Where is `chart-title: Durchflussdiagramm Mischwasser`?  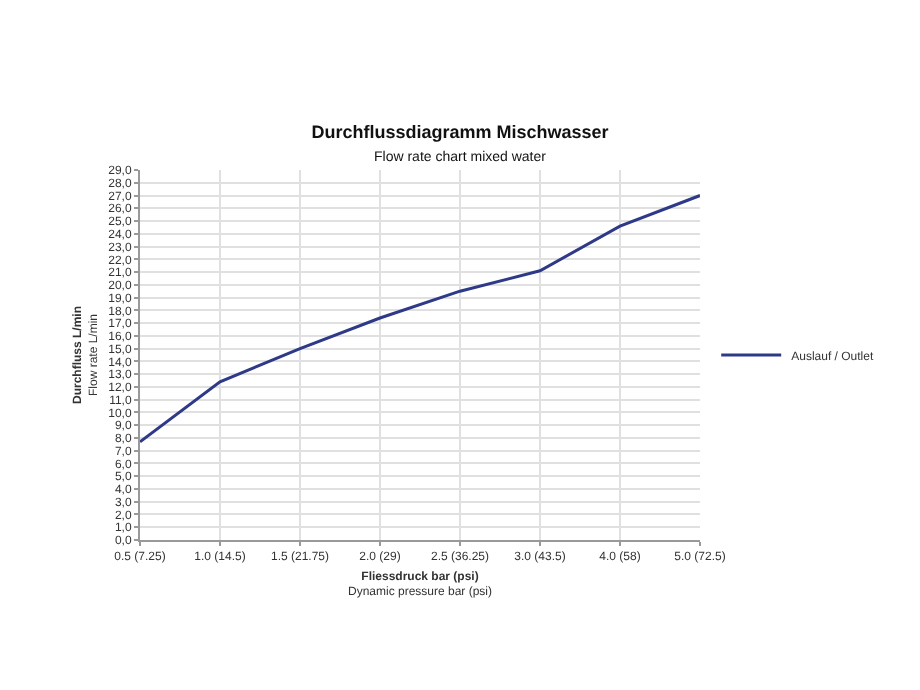 chart-title: Durchflussdiagramm Mischwasser is located at coordinates (460, 132).